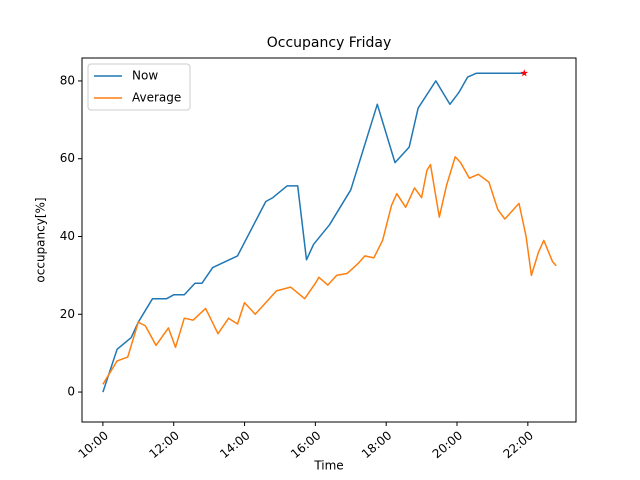  Describe the element at coordinates (329, 43) in the screenshot. I see `chart-title: Occupancy Friday` at that location.